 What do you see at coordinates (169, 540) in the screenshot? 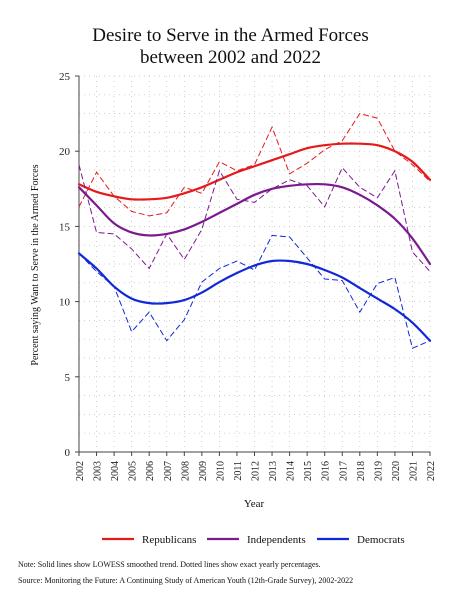
I see `legend-label-republicans: Republicans` at bounding box center [169, 540].